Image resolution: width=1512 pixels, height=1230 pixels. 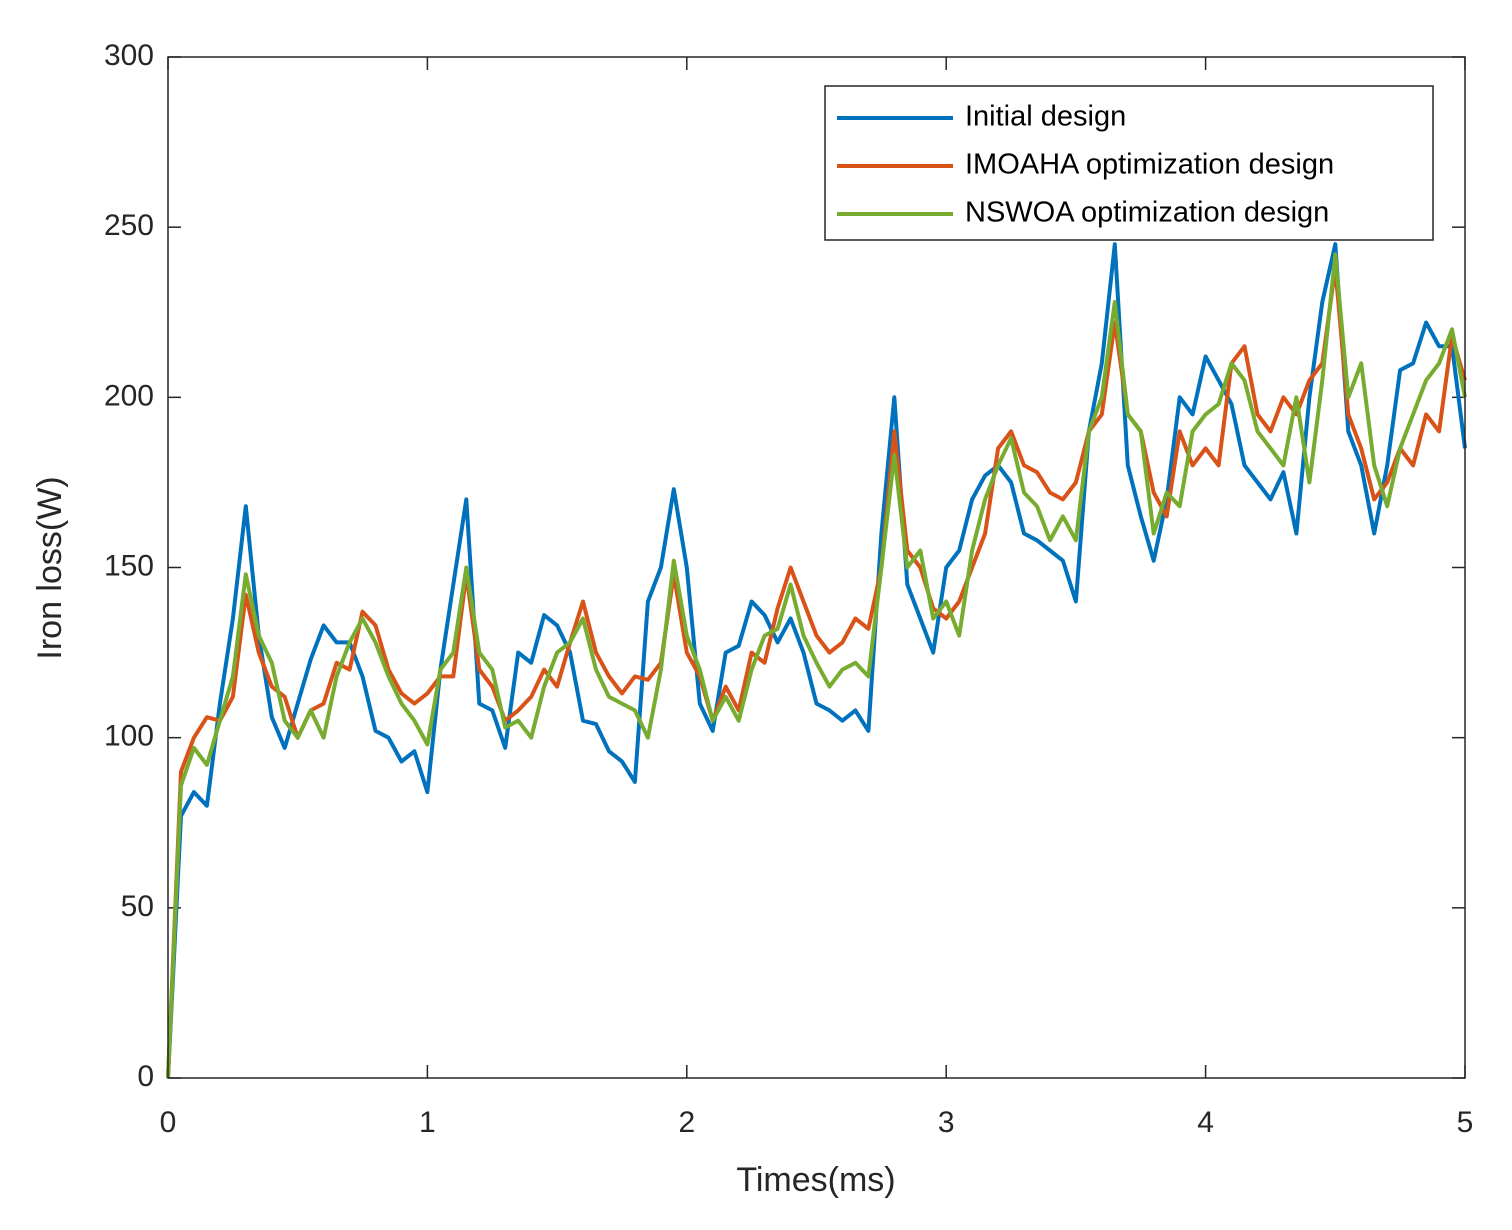 What do you see at coordinates (145, 1076) in the screenshot?
I see `y-tick-label: 0` at bounding box center [145, 1076].